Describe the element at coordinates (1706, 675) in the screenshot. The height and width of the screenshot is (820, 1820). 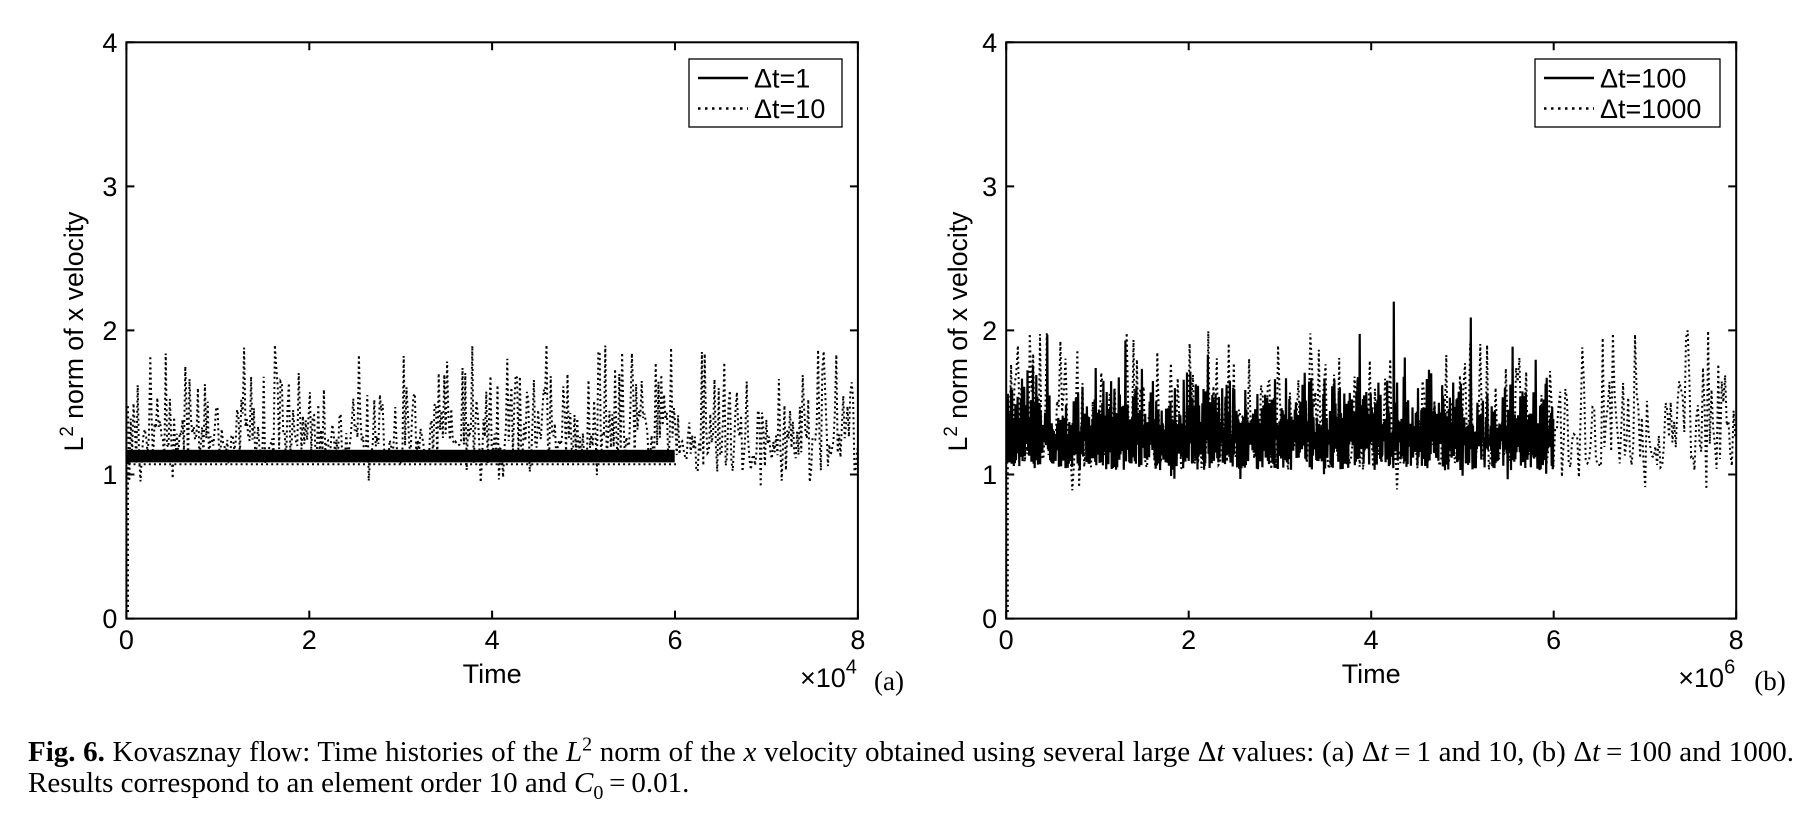
I see `svg-text: ×10⁶` at that location.